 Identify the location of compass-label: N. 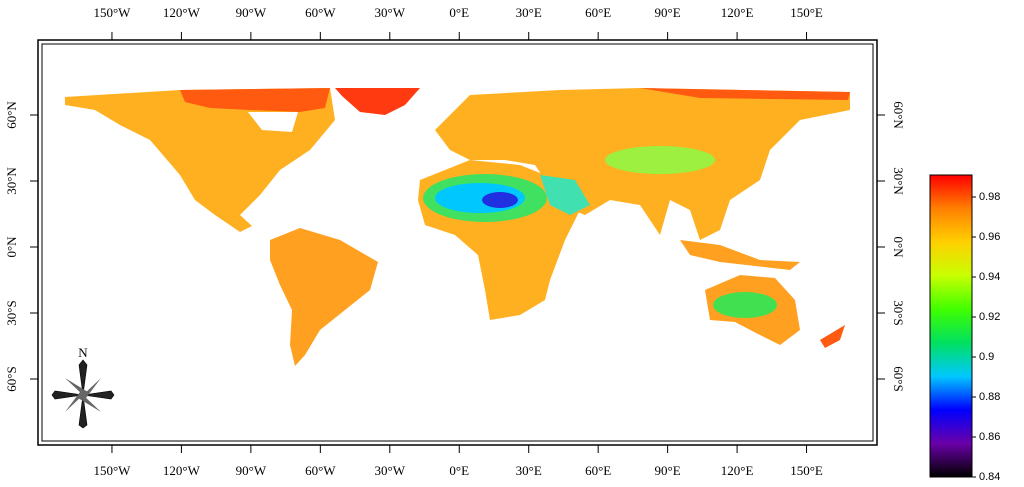
(83, 352).